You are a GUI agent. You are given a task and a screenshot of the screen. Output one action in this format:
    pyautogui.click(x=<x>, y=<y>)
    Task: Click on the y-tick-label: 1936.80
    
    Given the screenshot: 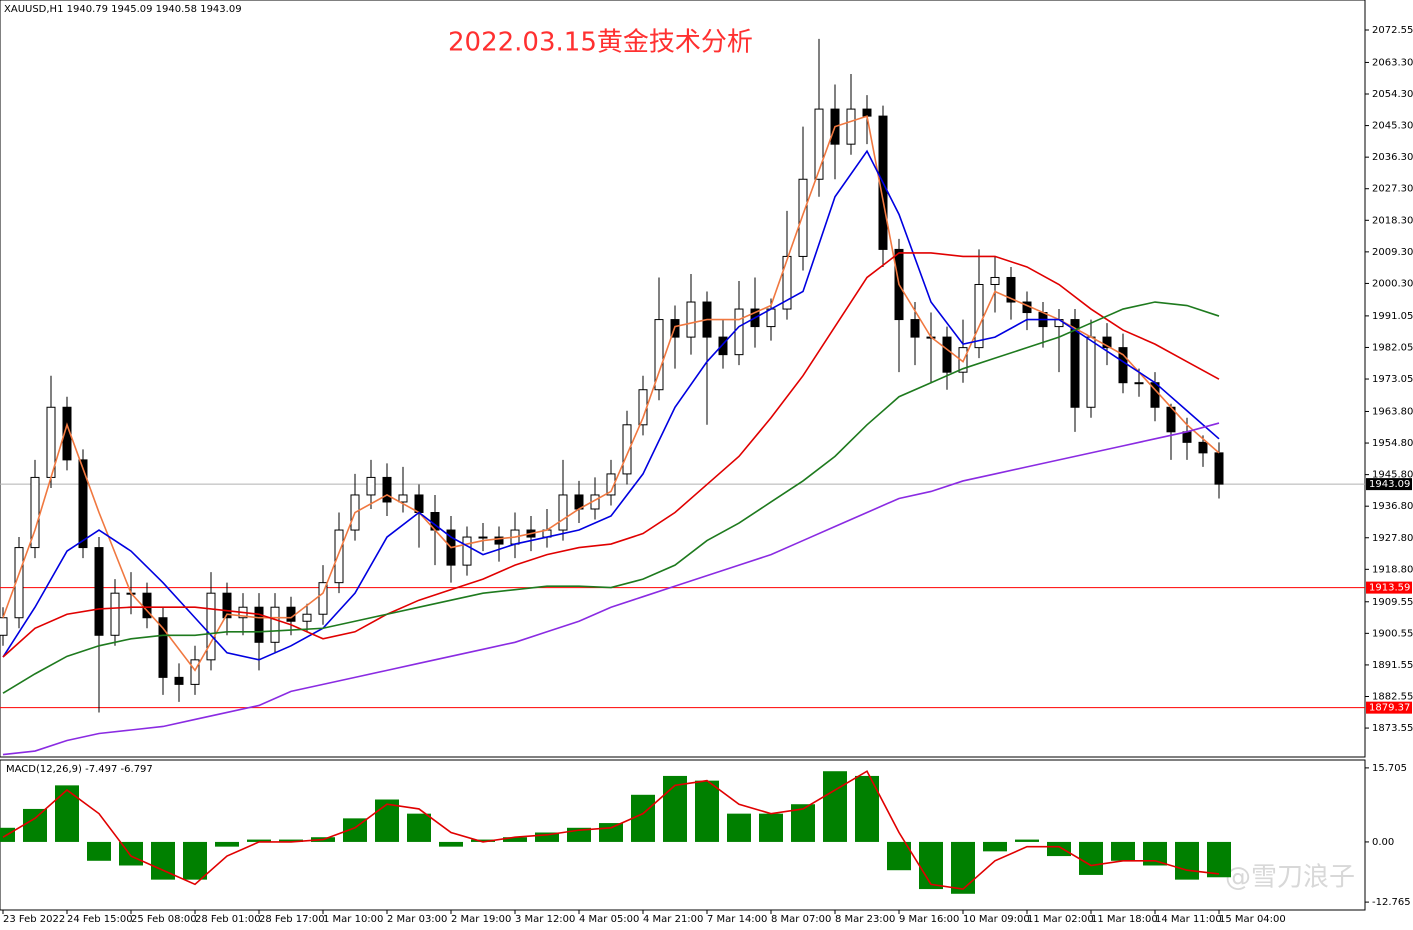 What is the action you would take?
    pyautogui.click(x=1392, y=506)
    